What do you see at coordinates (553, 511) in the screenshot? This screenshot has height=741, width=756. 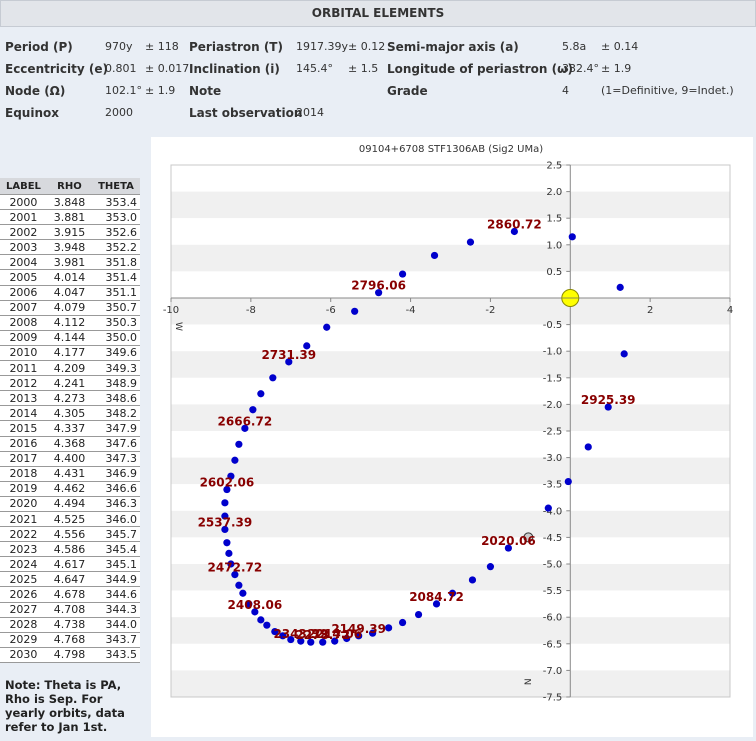 I see `y-tick-label: -4.0` at bounding box center [553, 511].